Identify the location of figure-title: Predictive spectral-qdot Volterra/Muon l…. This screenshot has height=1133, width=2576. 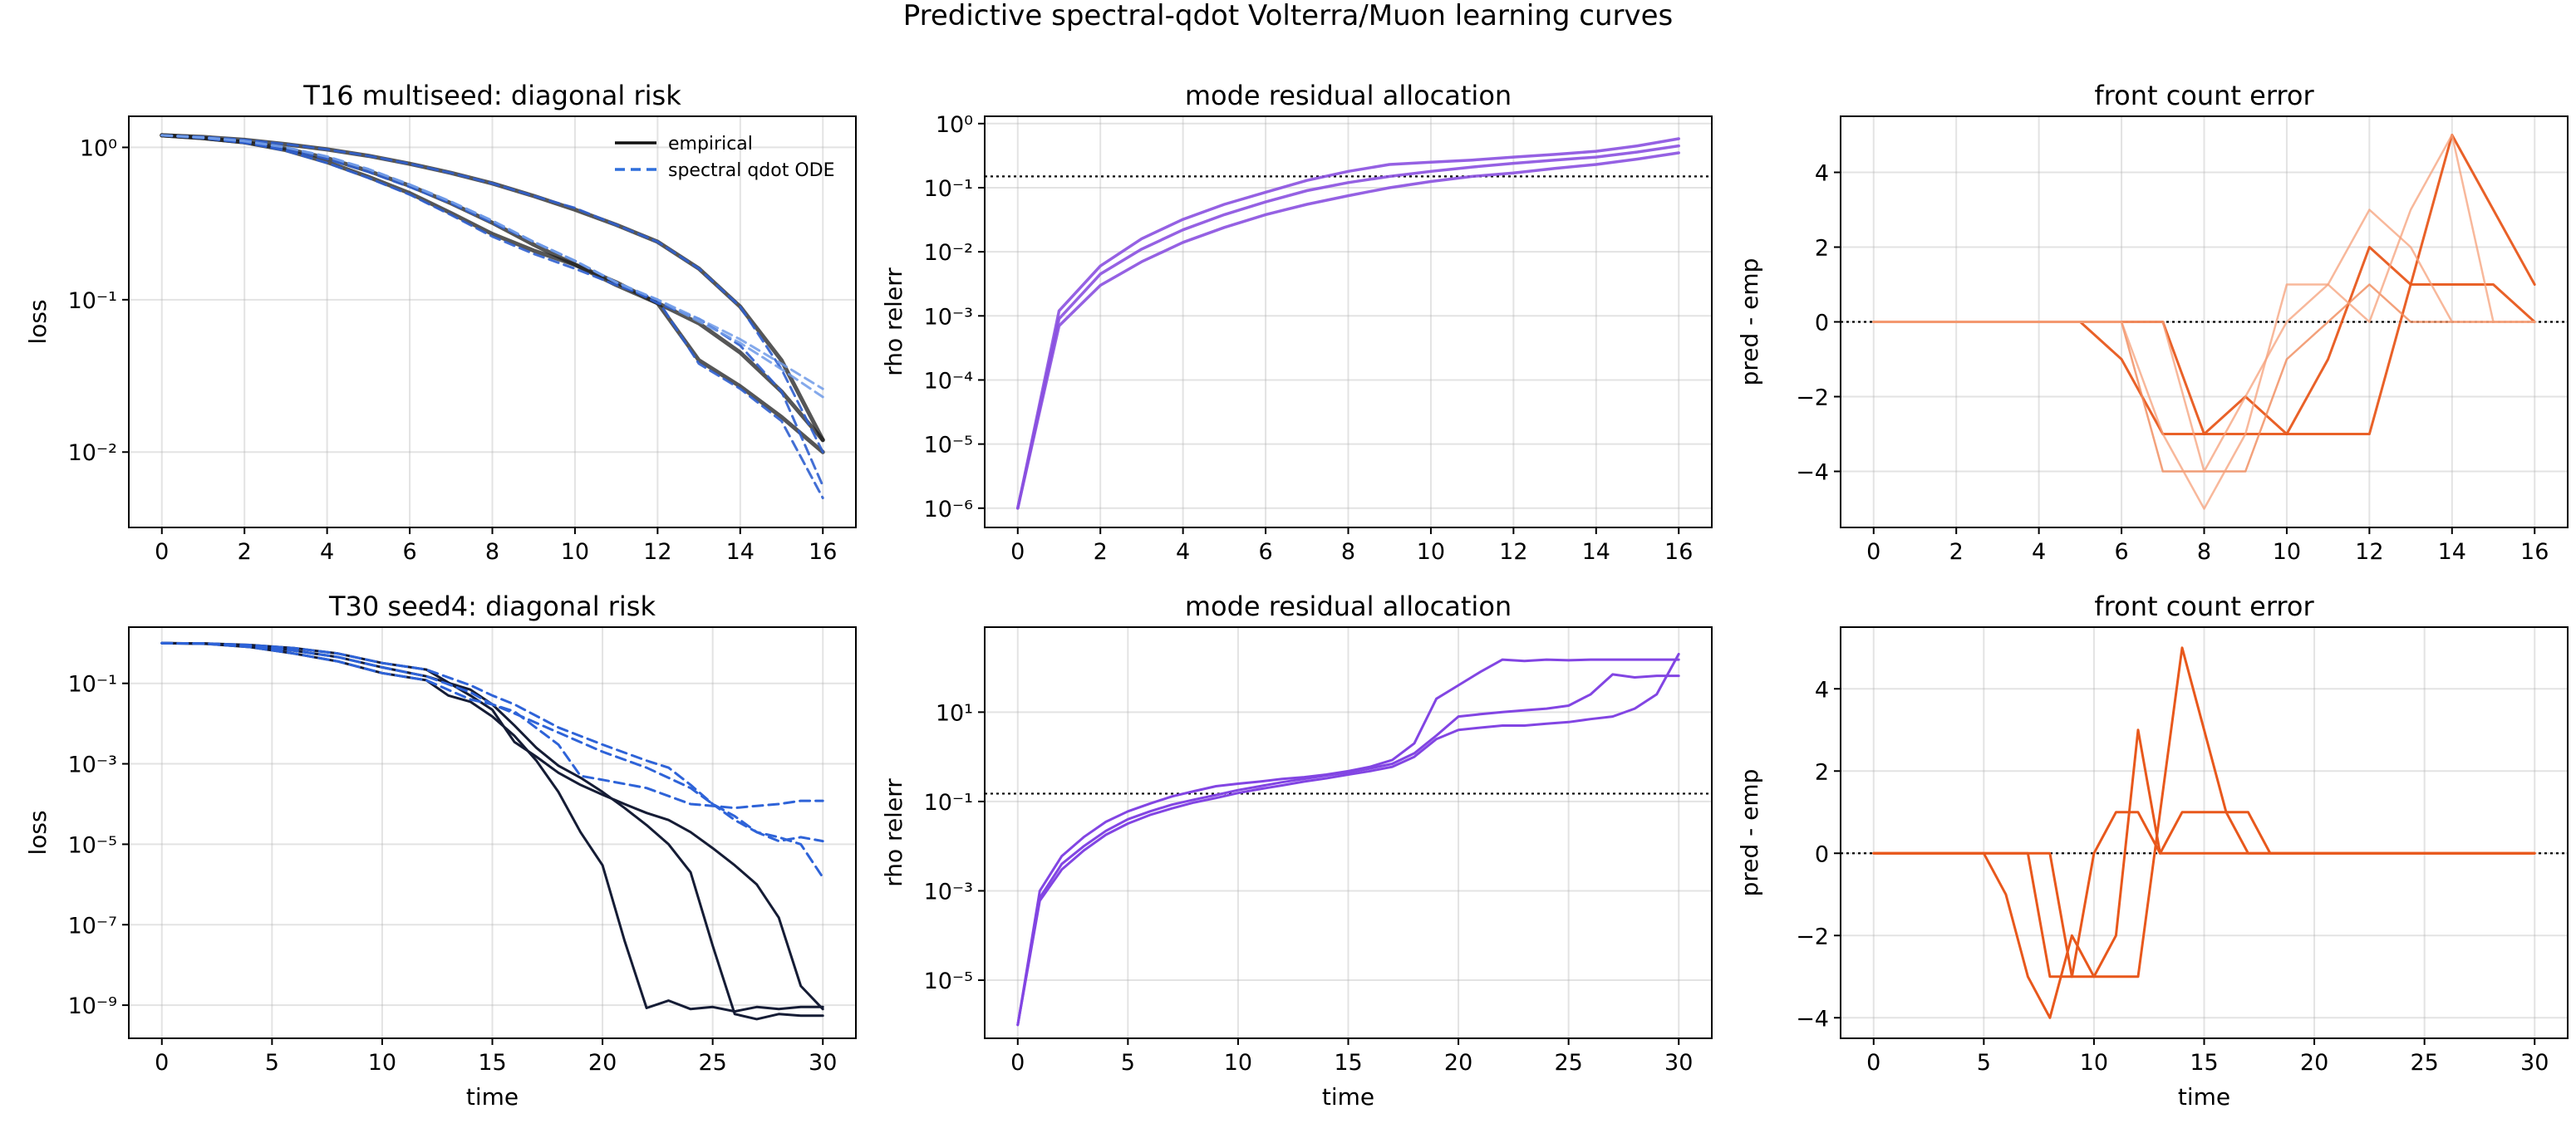
(1289, 16).